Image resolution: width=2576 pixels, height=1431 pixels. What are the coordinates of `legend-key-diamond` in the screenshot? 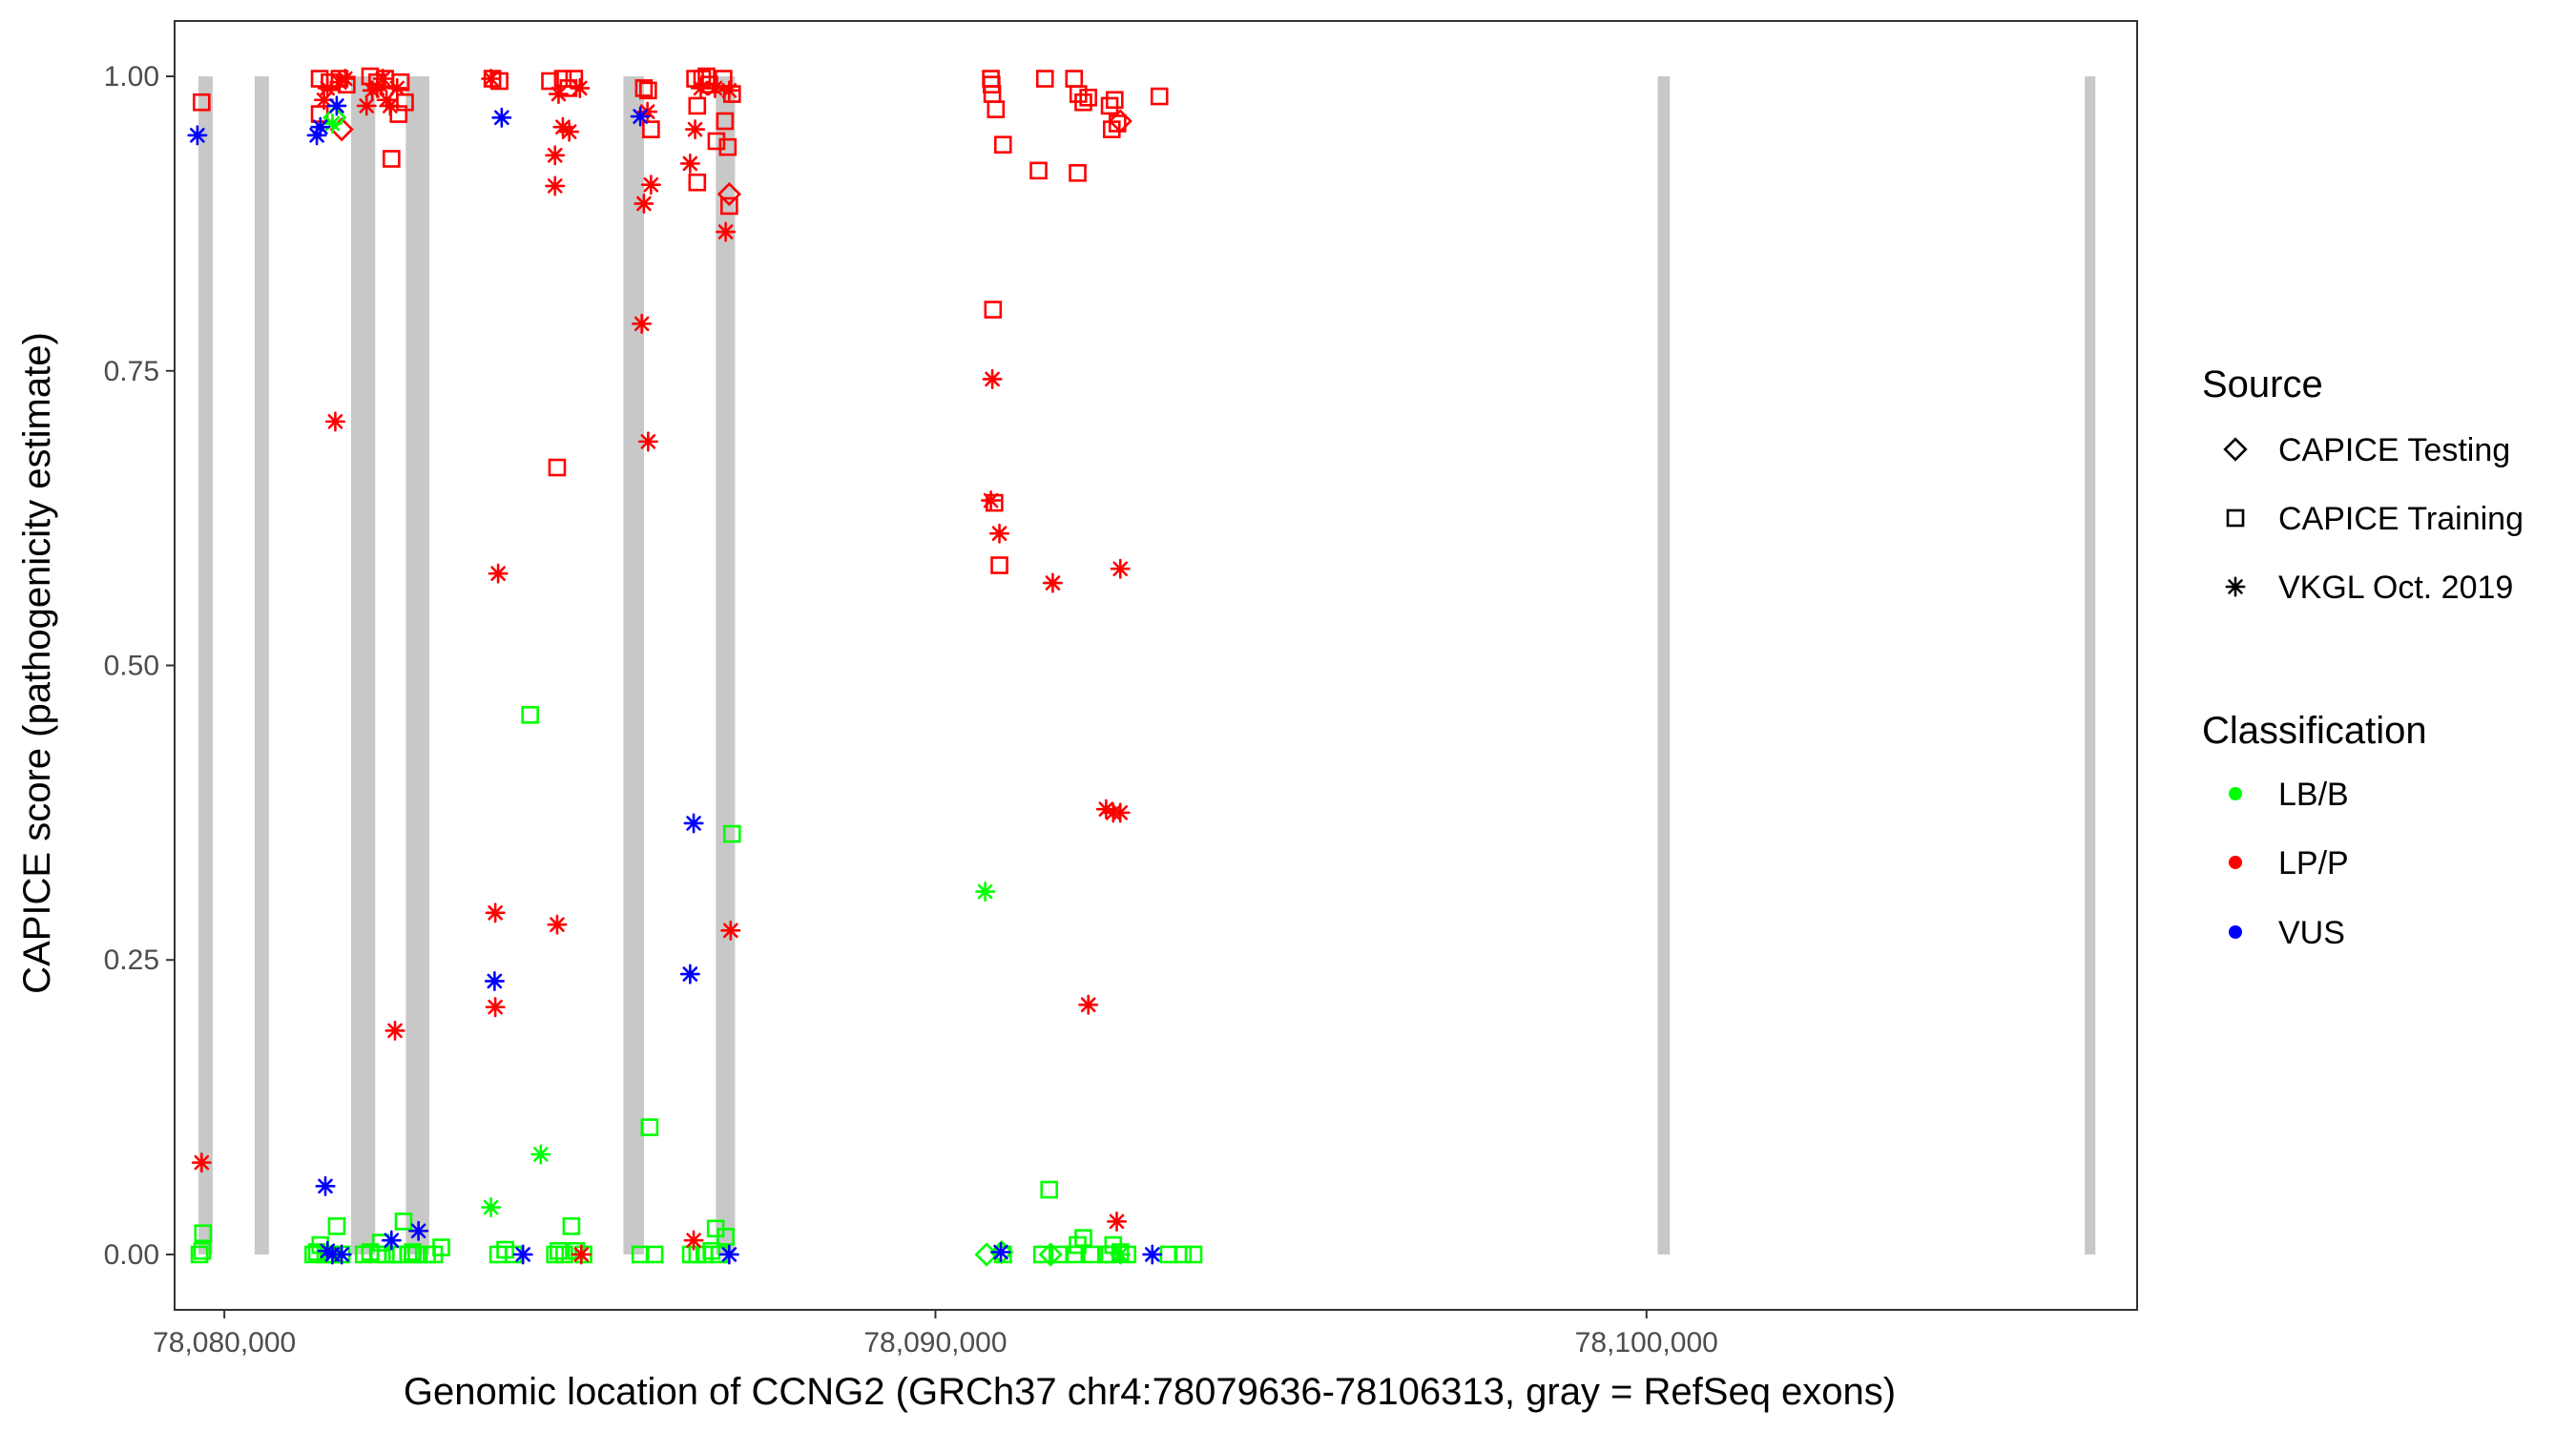 It's located at (2235, 449).